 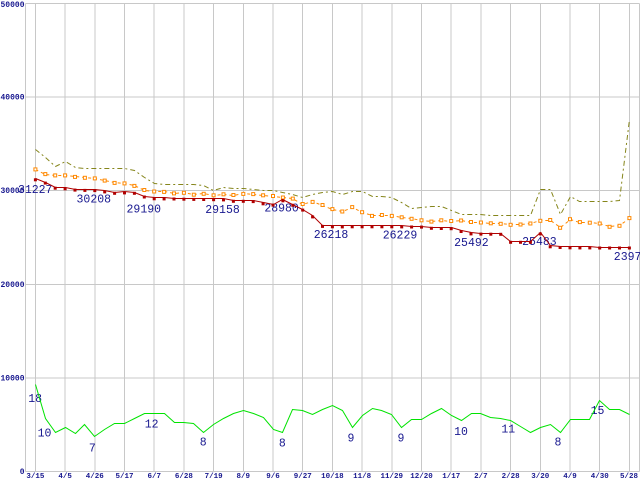 What do you see at coordinates (627, 257) in the screenshot?
I see `svg-text: 23970` at bounding box center [627, 257].